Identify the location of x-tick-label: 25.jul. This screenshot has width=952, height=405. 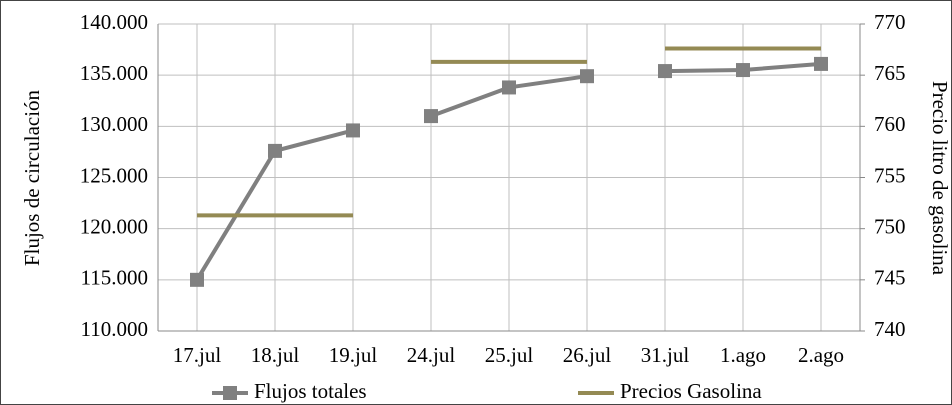
(509, 355).